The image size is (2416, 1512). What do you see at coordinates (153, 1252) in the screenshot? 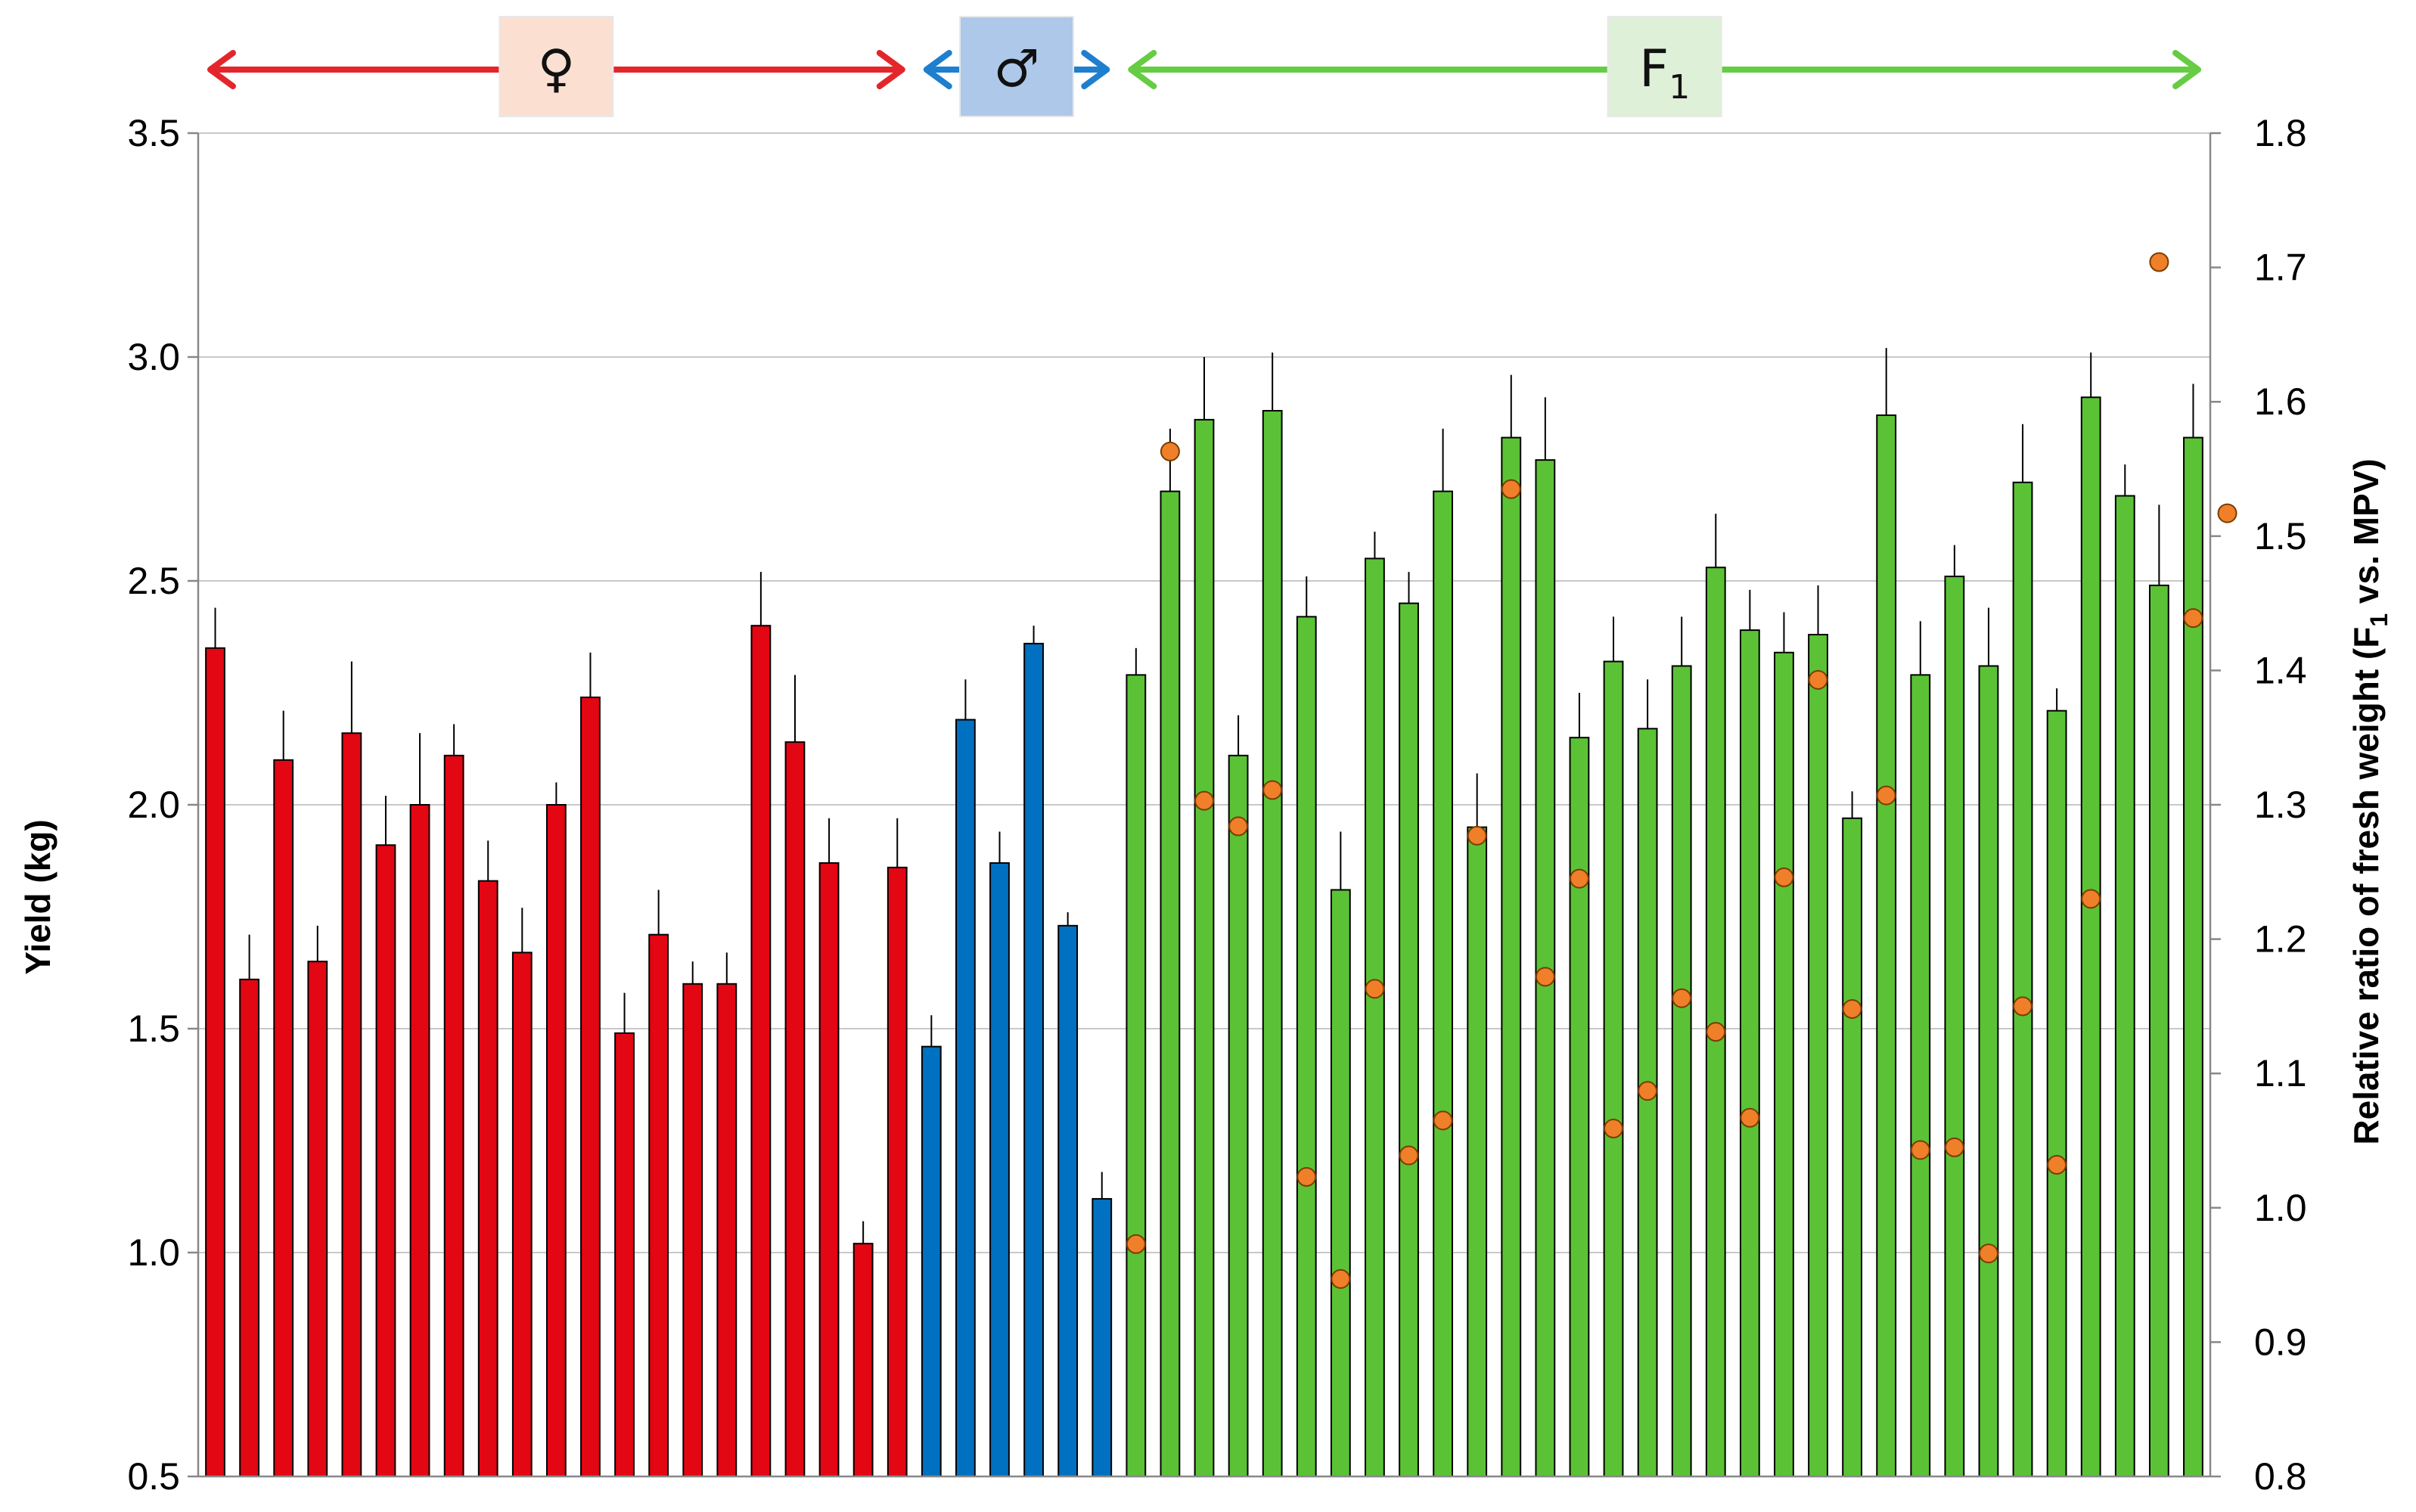
I see `left-tick-label: 1.0` at bounding box center [153, 1252].